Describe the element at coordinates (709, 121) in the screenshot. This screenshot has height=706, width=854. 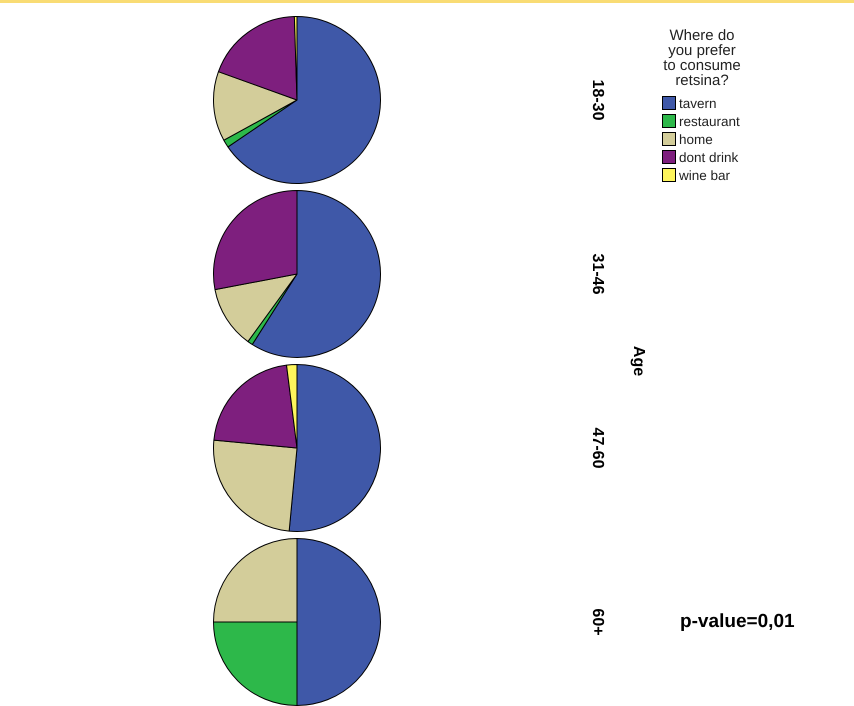
I see `legend-label: restaurant` at that location.